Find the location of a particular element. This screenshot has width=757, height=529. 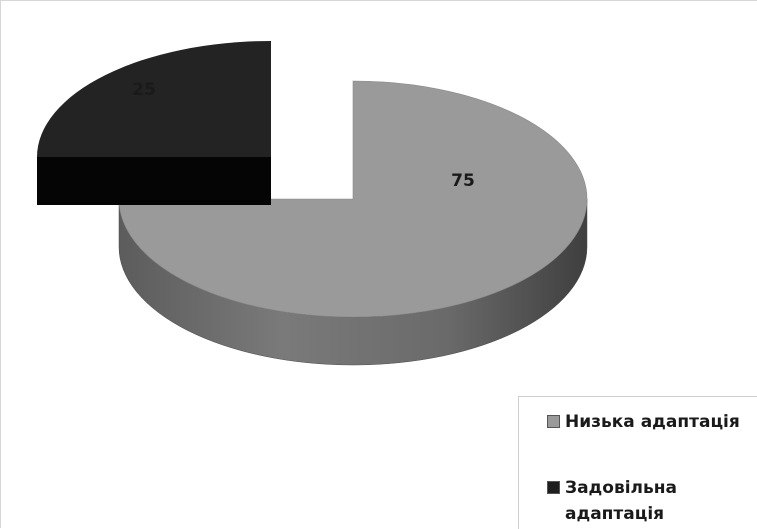

legend-swatch-low-adaptation is located at coordinates (553, 421).